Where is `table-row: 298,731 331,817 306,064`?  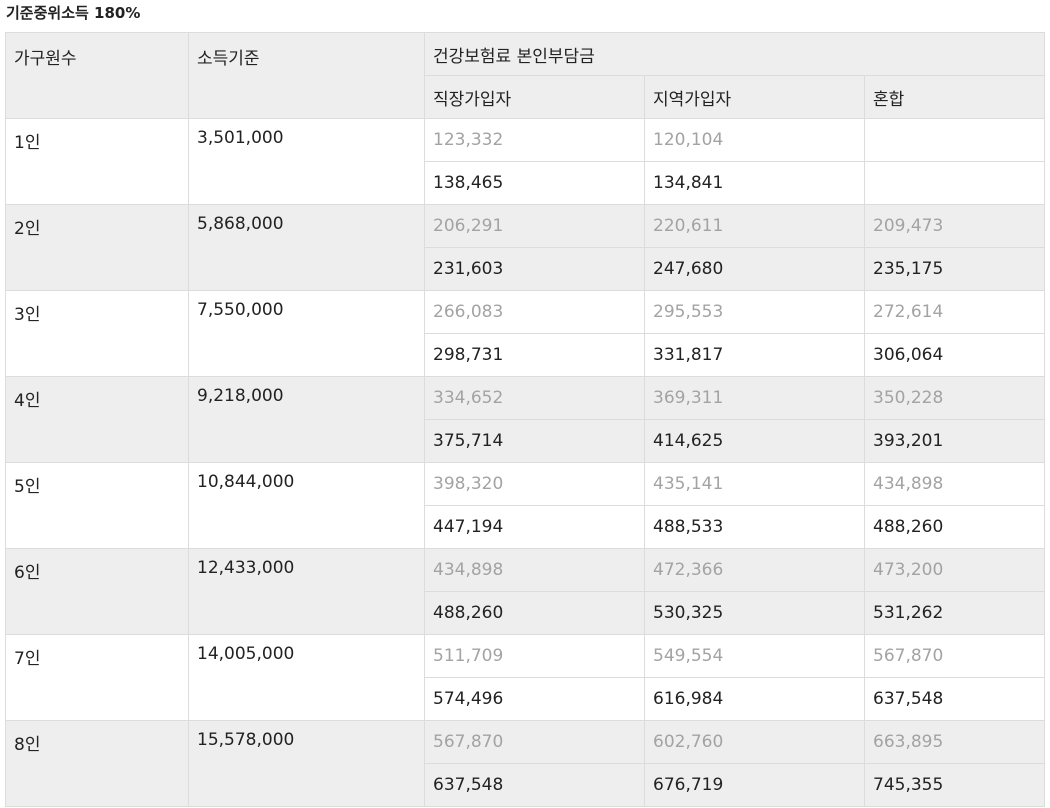
table-row: 298,731 331,817 306,064 is located at coordinates (526, 355).